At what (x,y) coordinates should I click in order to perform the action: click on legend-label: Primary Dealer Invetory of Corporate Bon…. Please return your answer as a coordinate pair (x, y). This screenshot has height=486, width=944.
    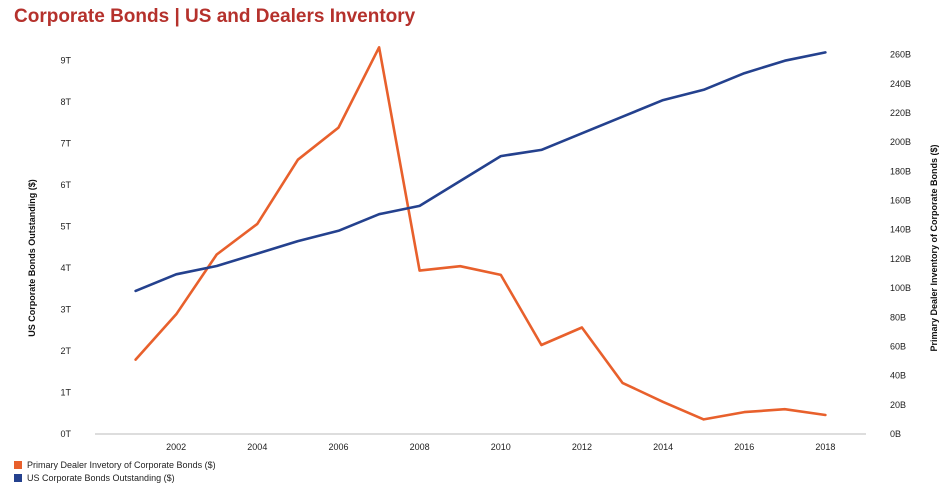
    Looking at the image, I should click on (121, 464).